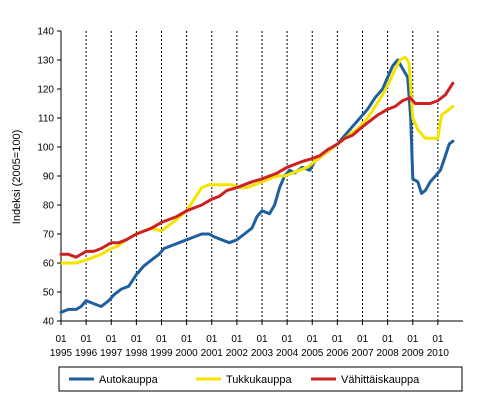  Describe the element at coordinates (161, 353) in the screenshot. I see `x-tick-year-label-1999: 1999` at that location.